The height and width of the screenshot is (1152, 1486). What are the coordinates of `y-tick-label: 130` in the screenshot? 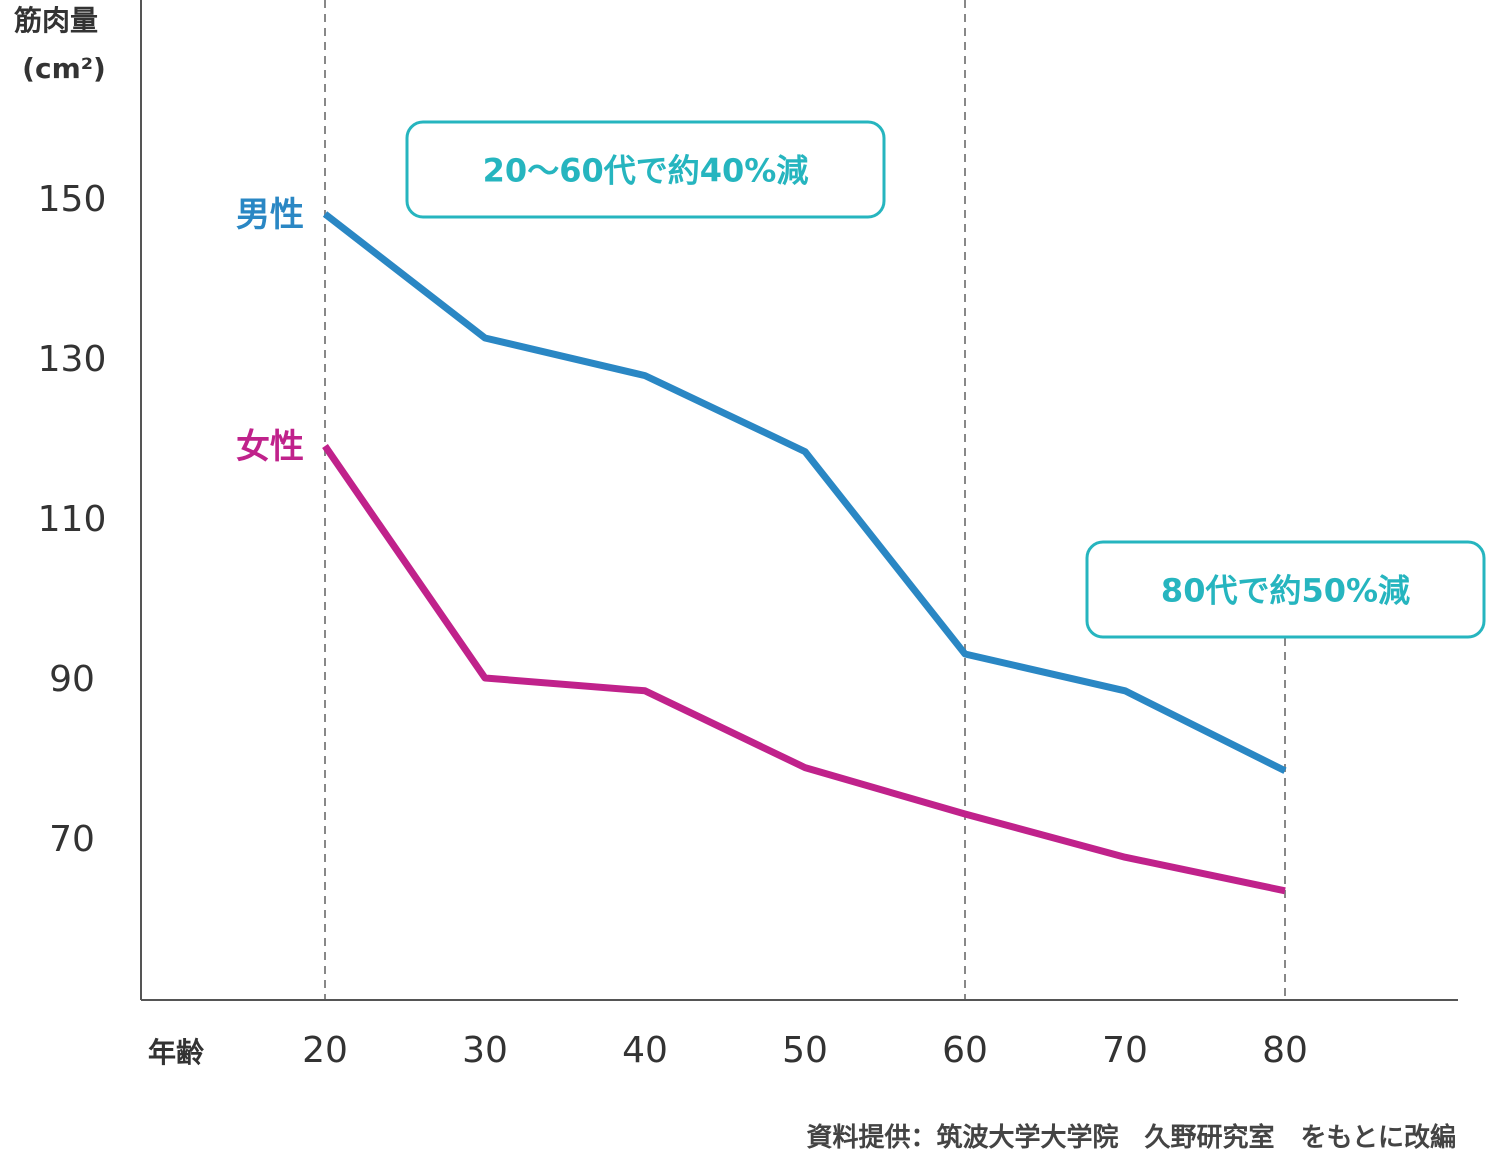 It's located at (72, 359).